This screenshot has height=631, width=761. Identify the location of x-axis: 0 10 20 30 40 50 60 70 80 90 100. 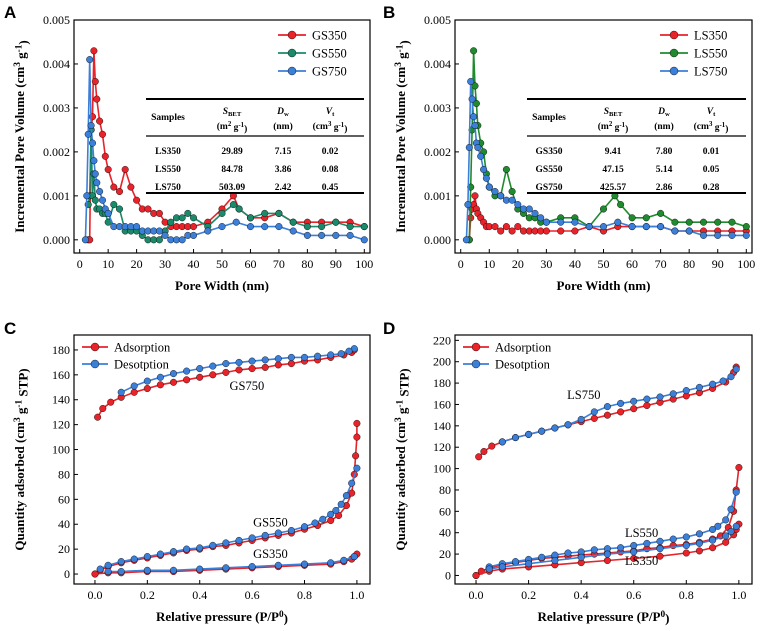
(225, 260).